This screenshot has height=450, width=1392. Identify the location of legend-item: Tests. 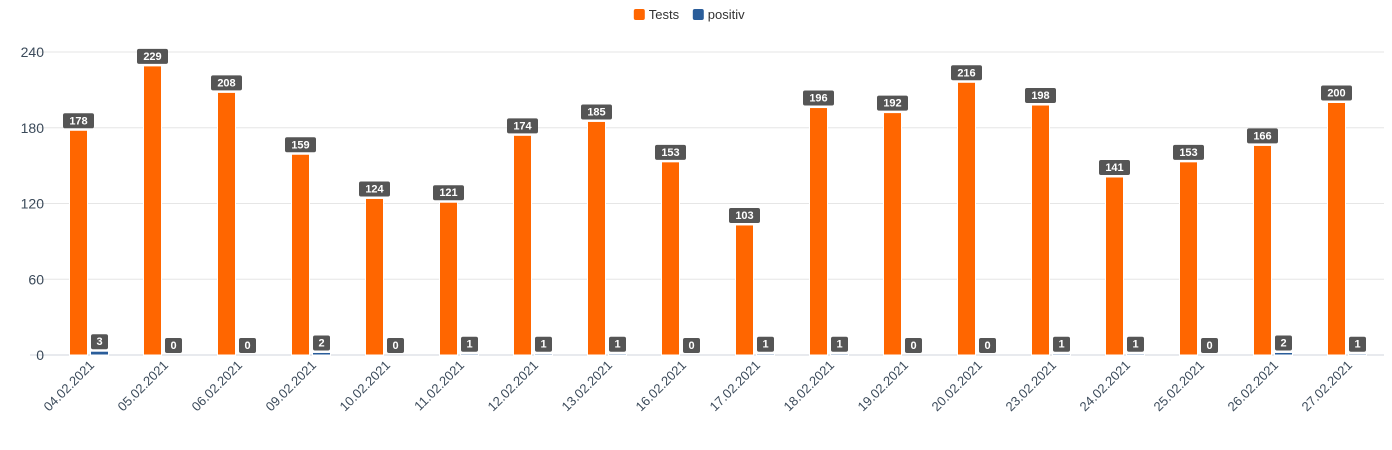
(656, 14).